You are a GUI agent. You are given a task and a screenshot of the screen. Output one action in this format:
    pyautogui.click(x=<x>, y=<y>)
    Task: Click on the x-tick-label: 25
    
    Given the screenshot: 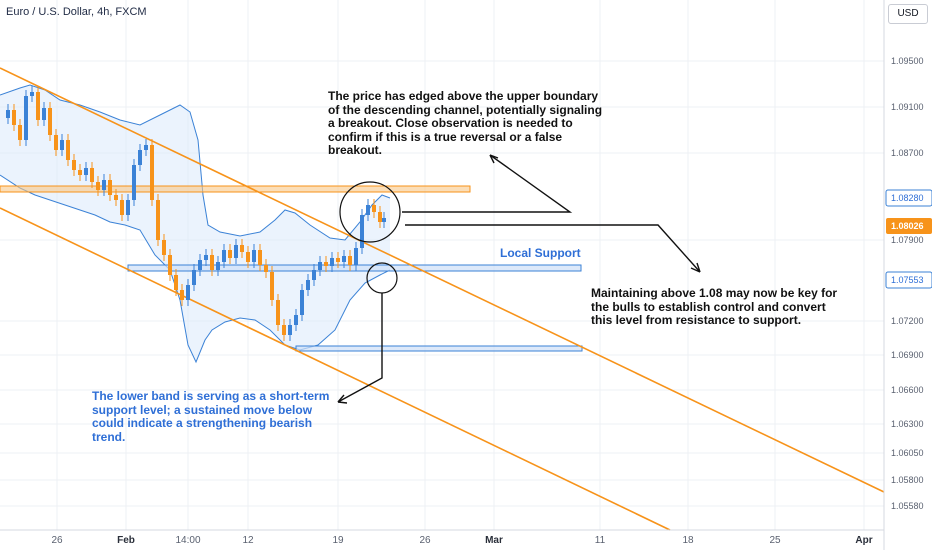 What is the action you would take?
    pyautogui.click(x=775, y=540)
    